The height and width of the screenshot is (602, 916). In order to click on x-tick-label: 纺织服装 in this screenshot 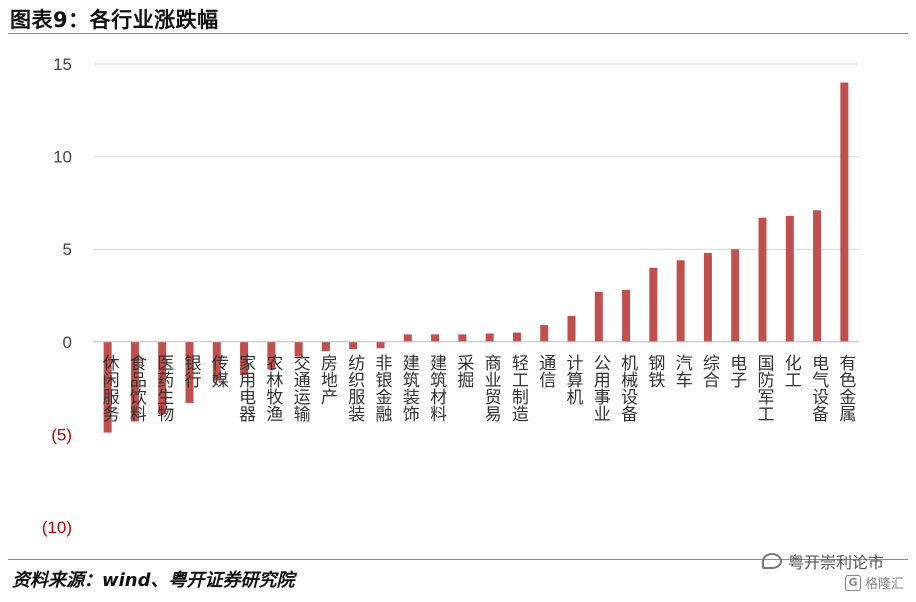, I will do `click(354, 388)`.